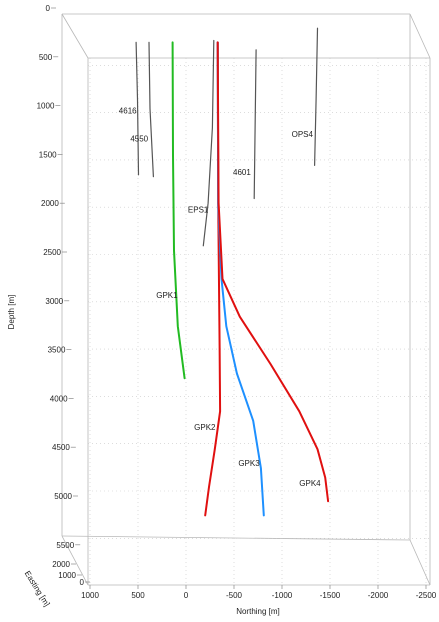  What do you see at coordinates (234, 595) in the screenshot?
I see `northing-tick-label: -500` at bounding box center [234, 595].